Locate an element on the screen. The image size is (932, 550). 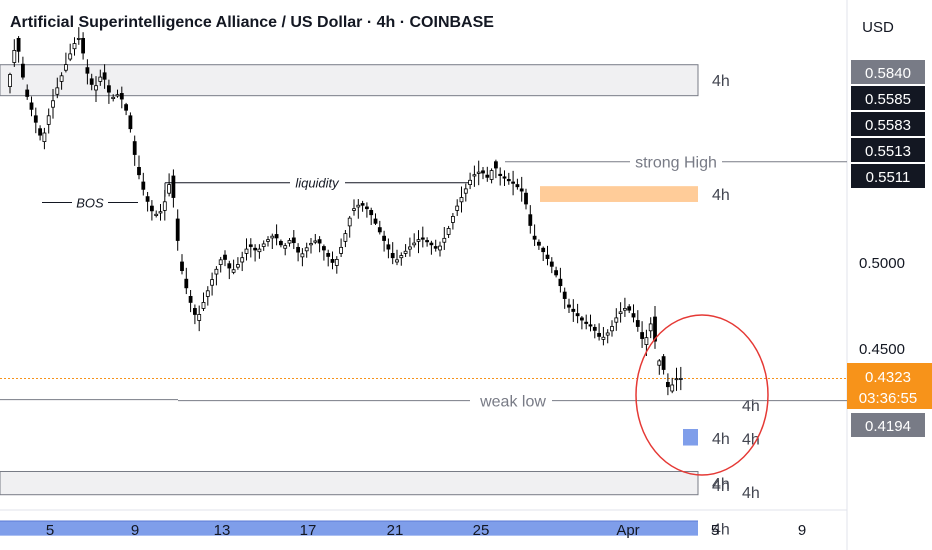
price-tag-label: 0.5511 is located at coordinates (888, 177).